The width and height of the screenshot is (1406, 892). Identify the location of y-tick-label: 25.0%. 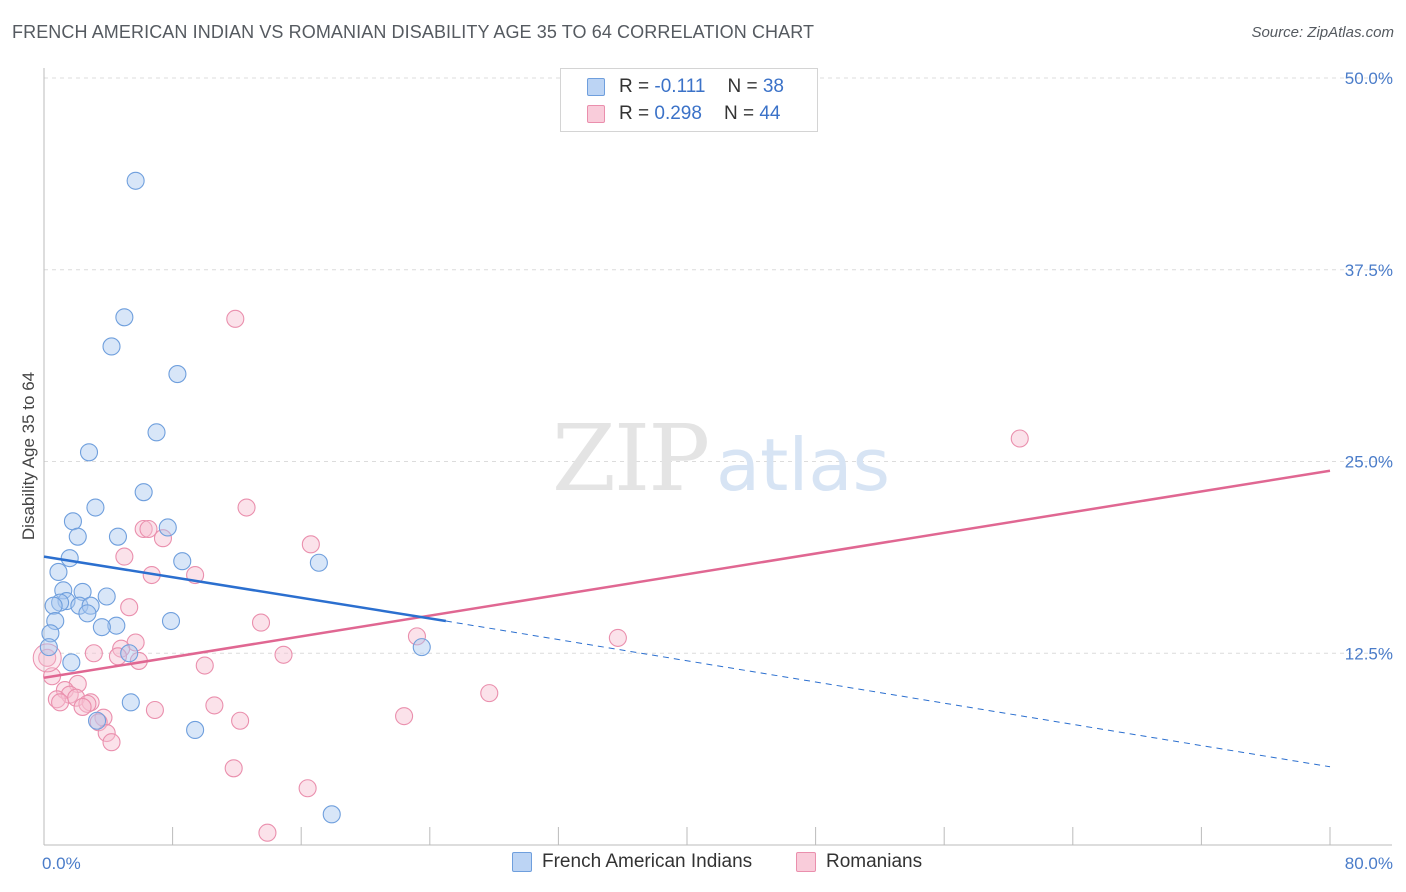
(1369, 462).